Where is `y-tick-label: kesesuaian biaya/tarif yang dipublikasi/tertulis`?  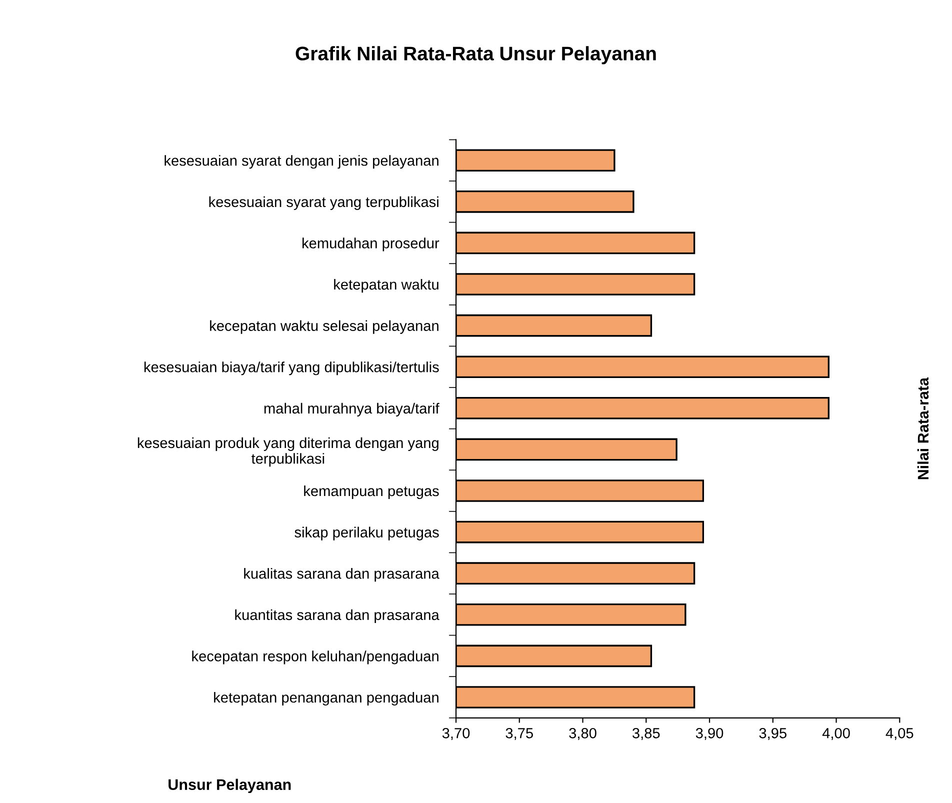
y-tick-label: kesesuaian biaya/tarif yang dipublikasi/tertulis is located at coordinates (291, 369).